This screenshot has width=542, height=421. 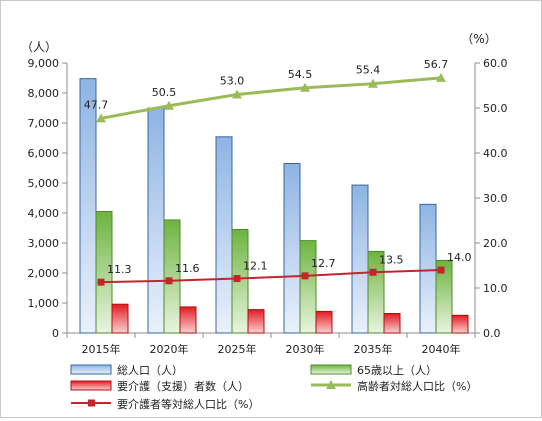 I want to click on x-tick-label: 2035年, so click(x=373, y=349).